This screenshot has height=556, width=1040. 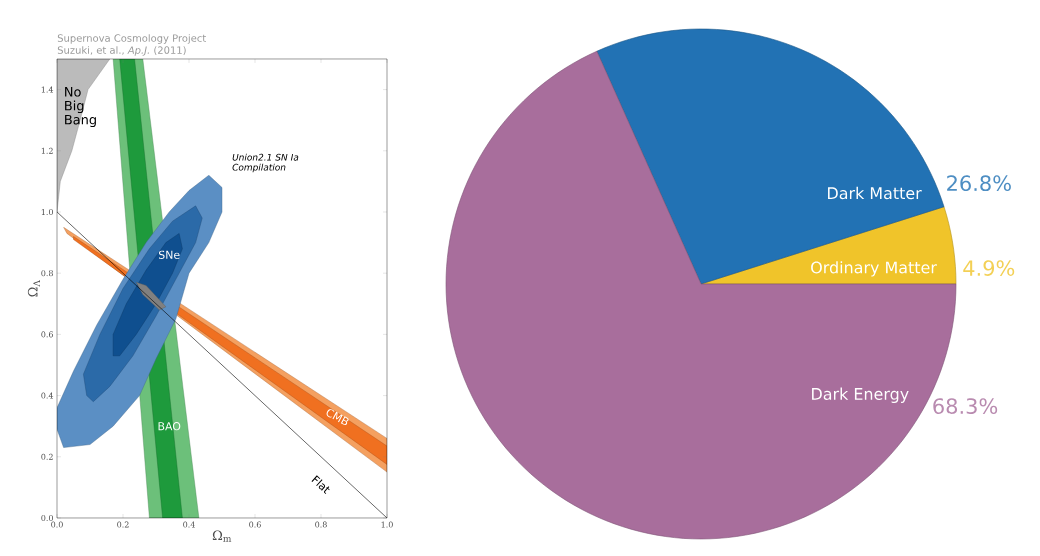 What do you see at coordinates (989, 268) in the screenshot?
I see `data-label: 4.9%` at bounding box center [989, 268].